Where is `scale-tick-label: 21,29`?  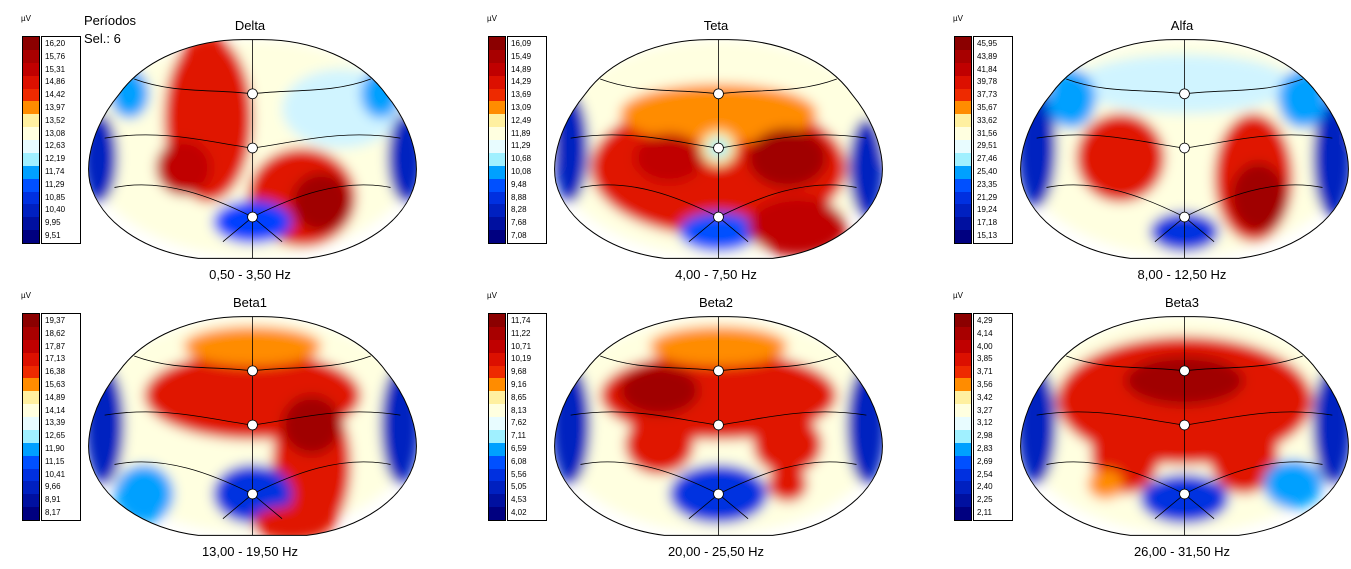
scale-tick-label: 21,29 is located at coordinates (987, 197).